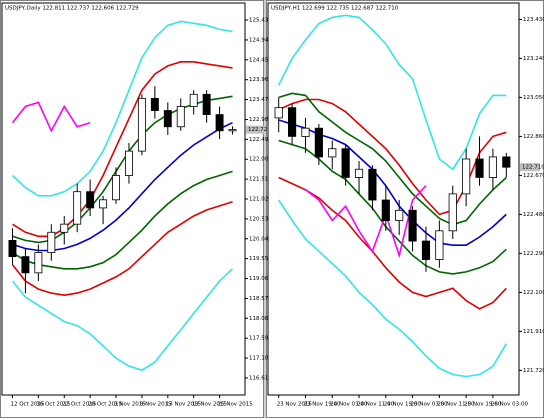 Image resolution: width=544 pixels, height=418 pixels. I want to click on y-tick-label: 119.550, so click(260, 259).